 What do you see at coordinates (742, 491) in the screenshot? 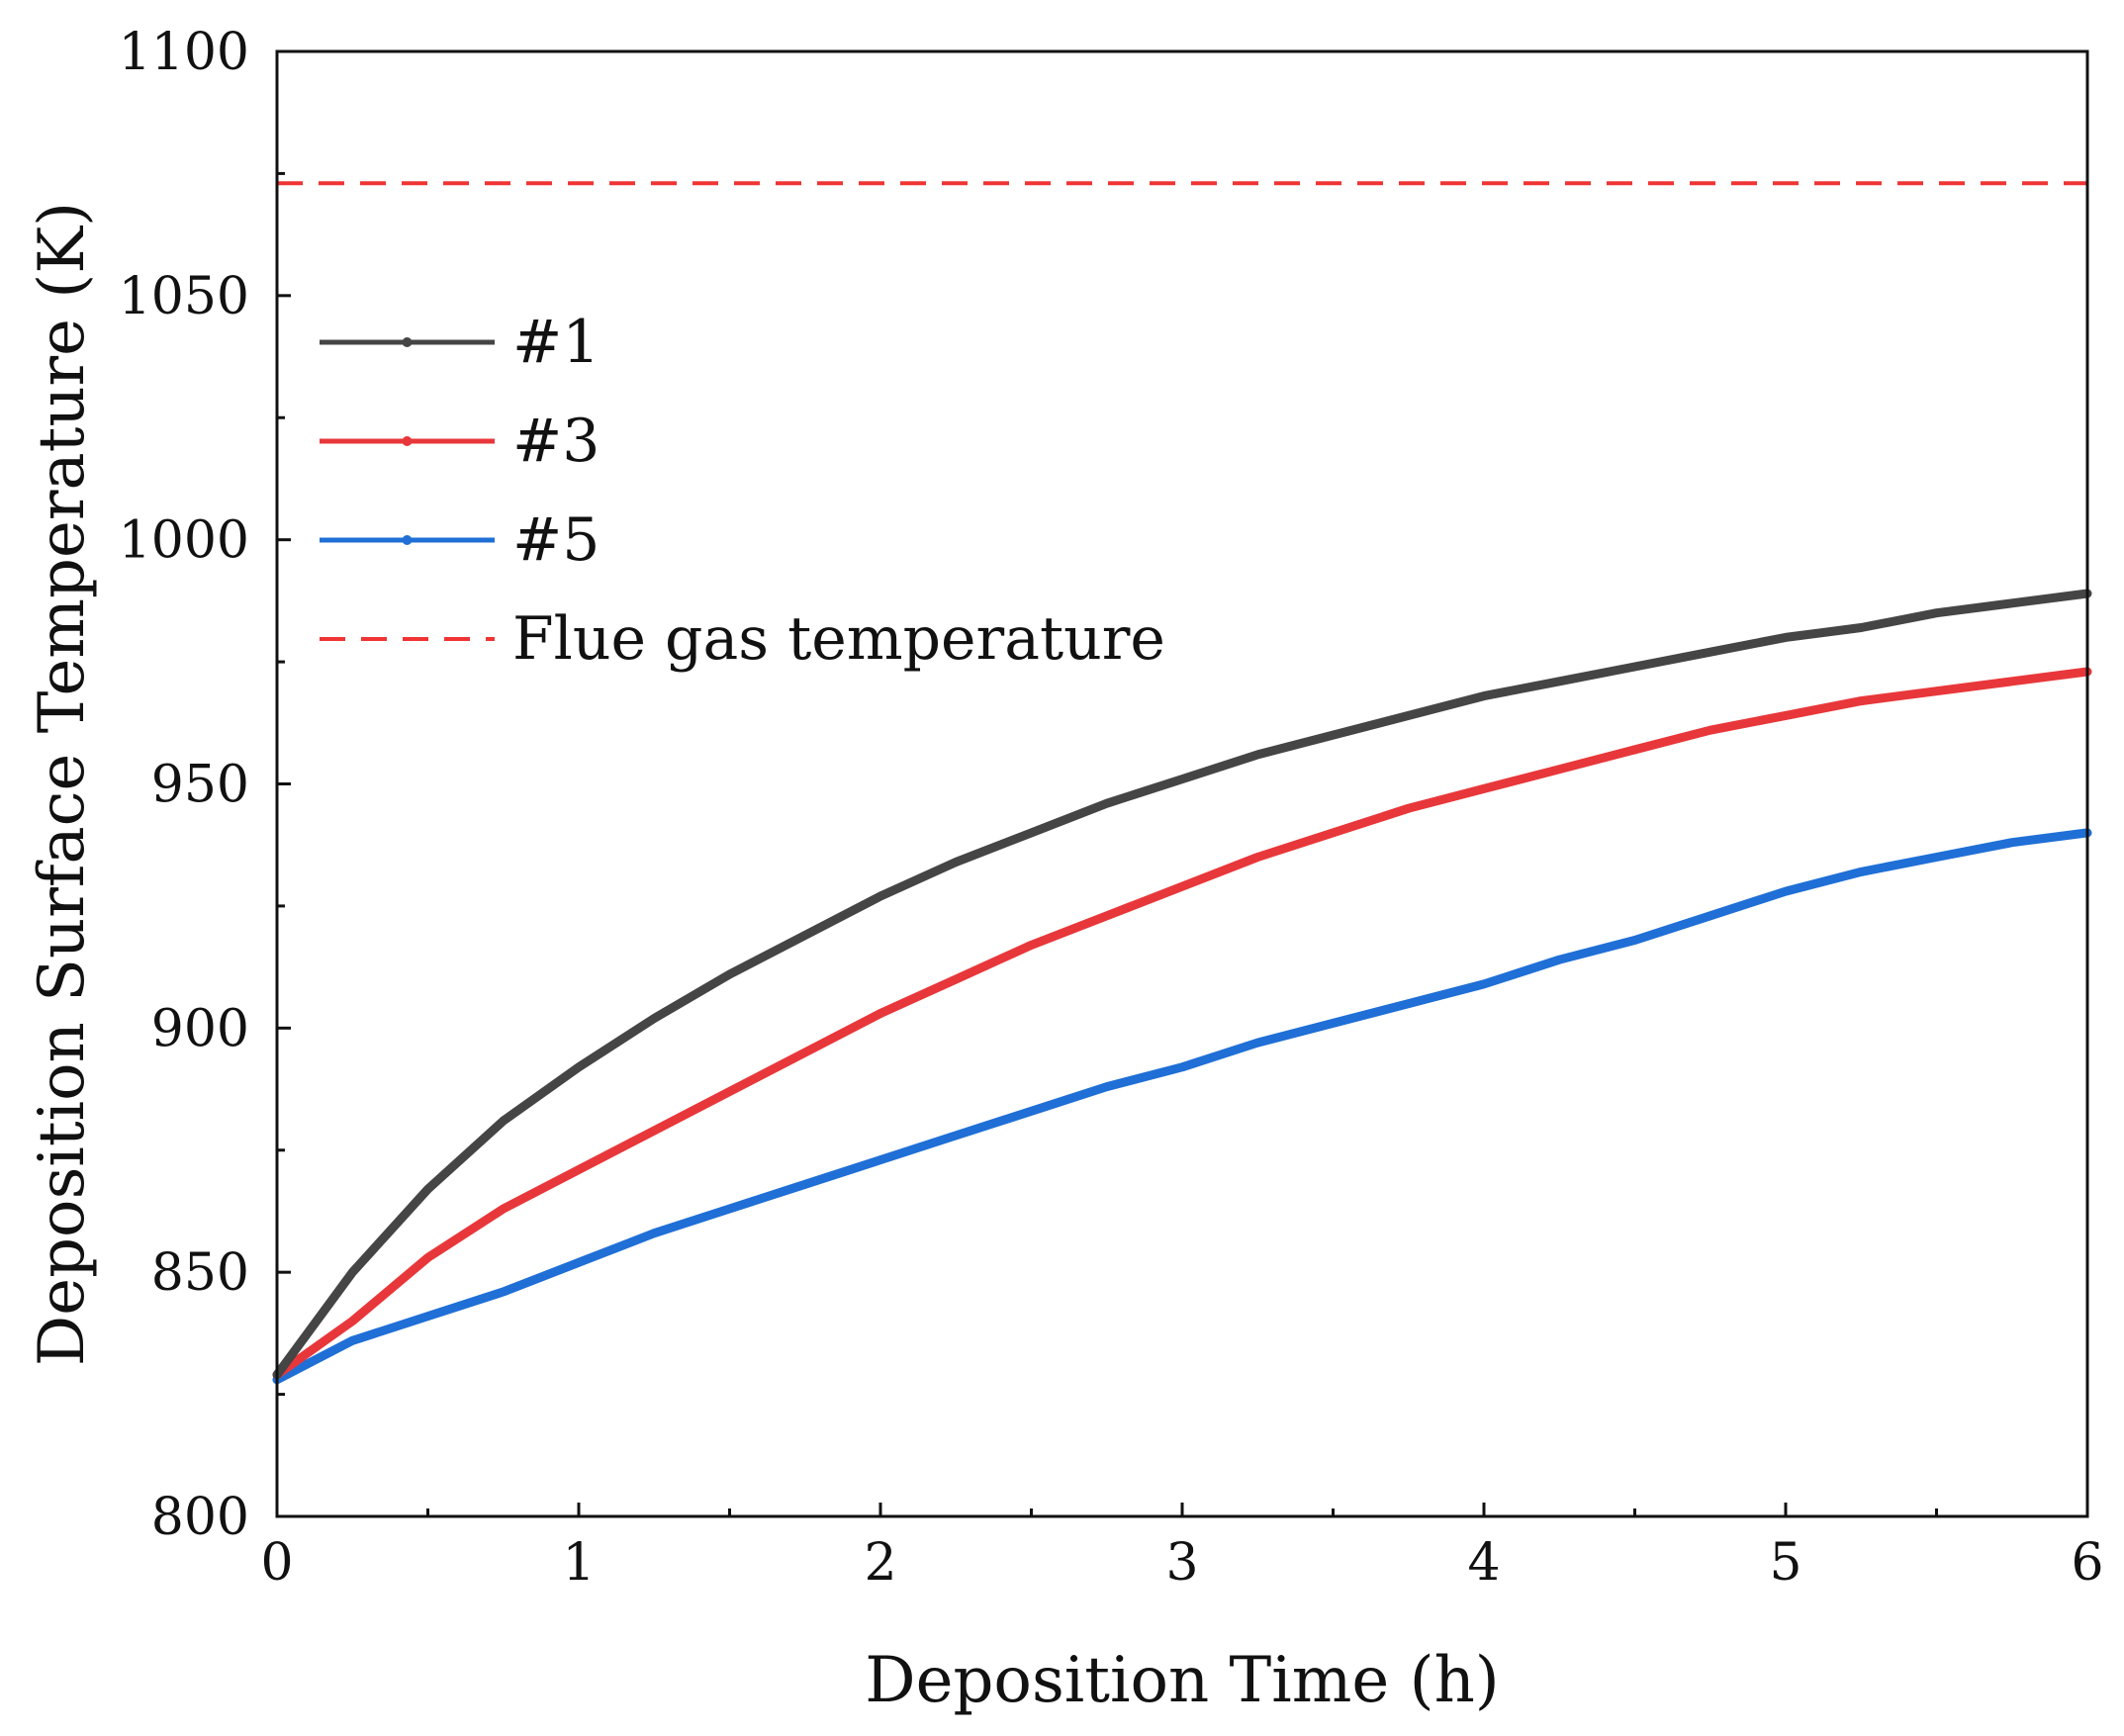
I see `legend: #1 #3 #5 Flue gas temperature` at bounding box center [742, 491].